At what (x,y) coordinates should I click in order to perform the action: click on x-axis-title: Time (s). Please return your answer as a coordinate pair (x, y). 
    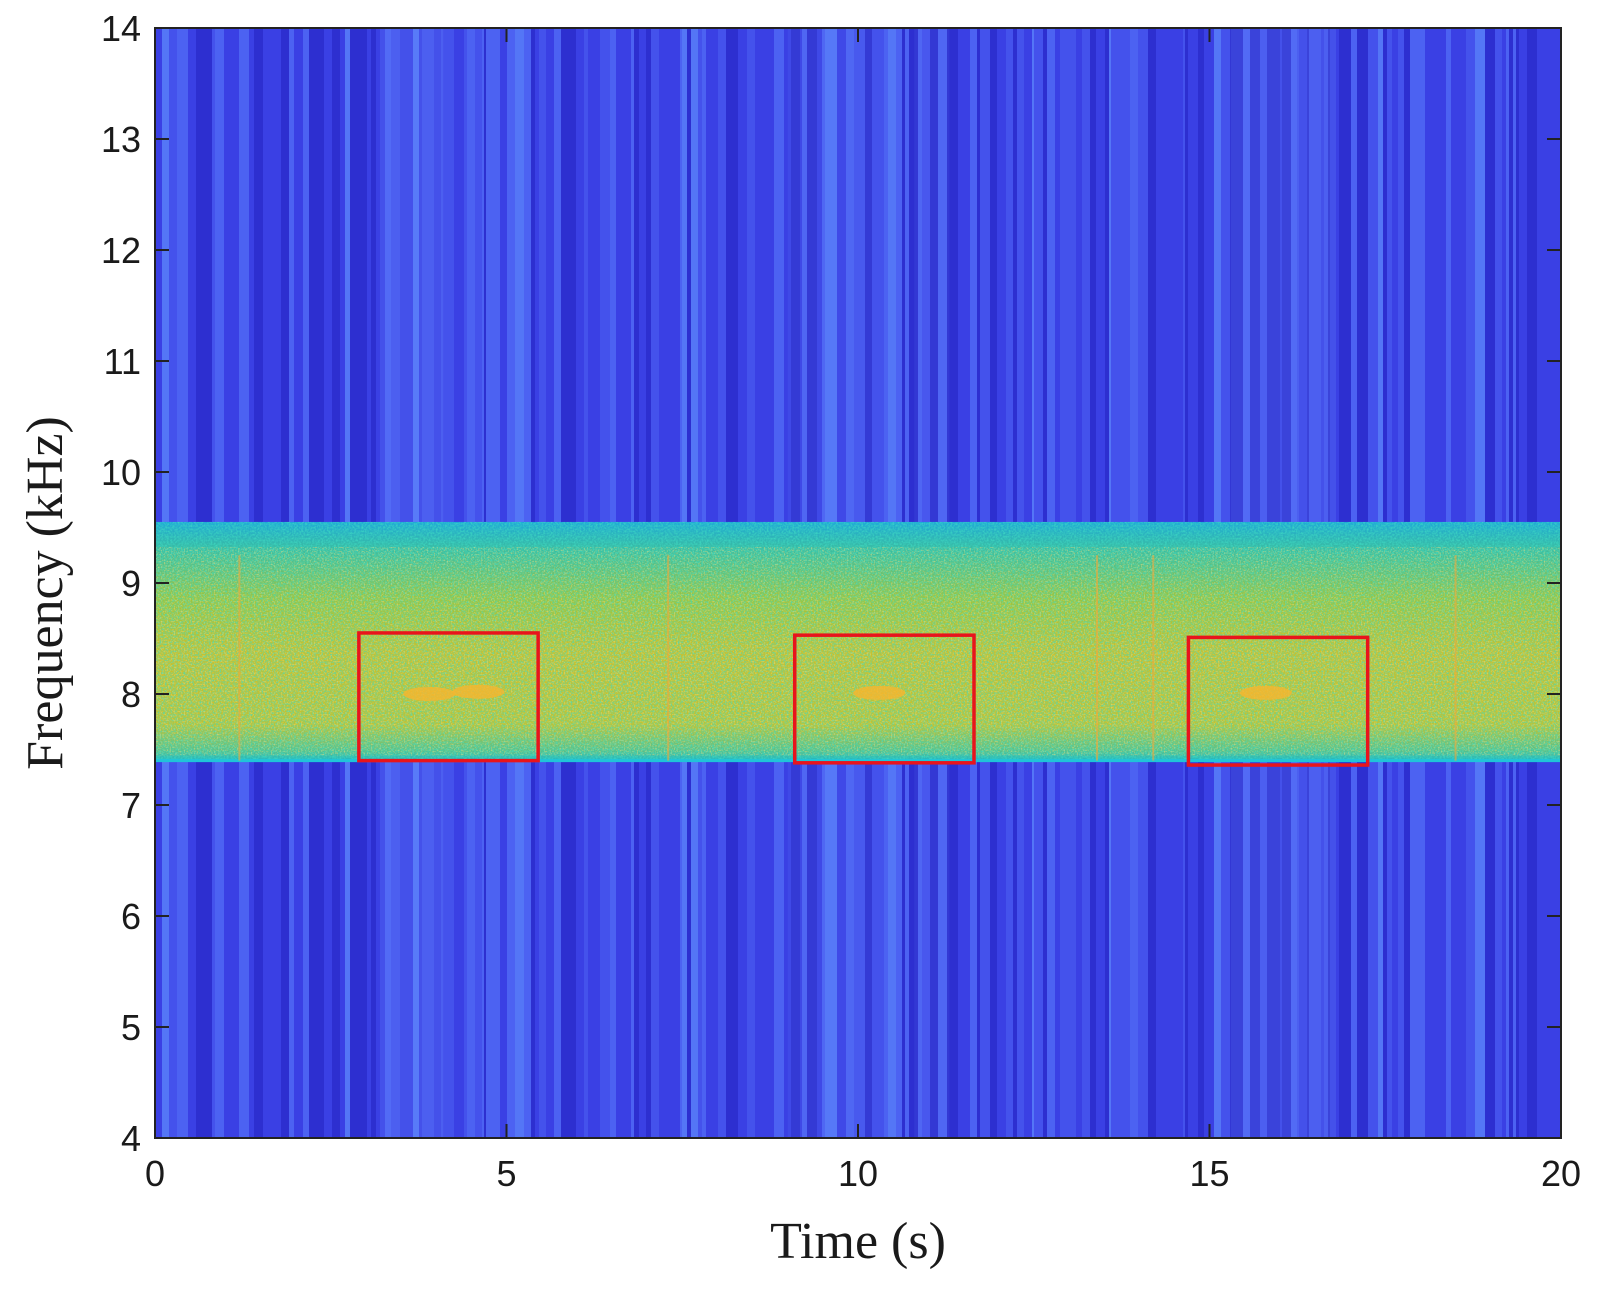
    Looking at the image, I should click on (858, 1241).